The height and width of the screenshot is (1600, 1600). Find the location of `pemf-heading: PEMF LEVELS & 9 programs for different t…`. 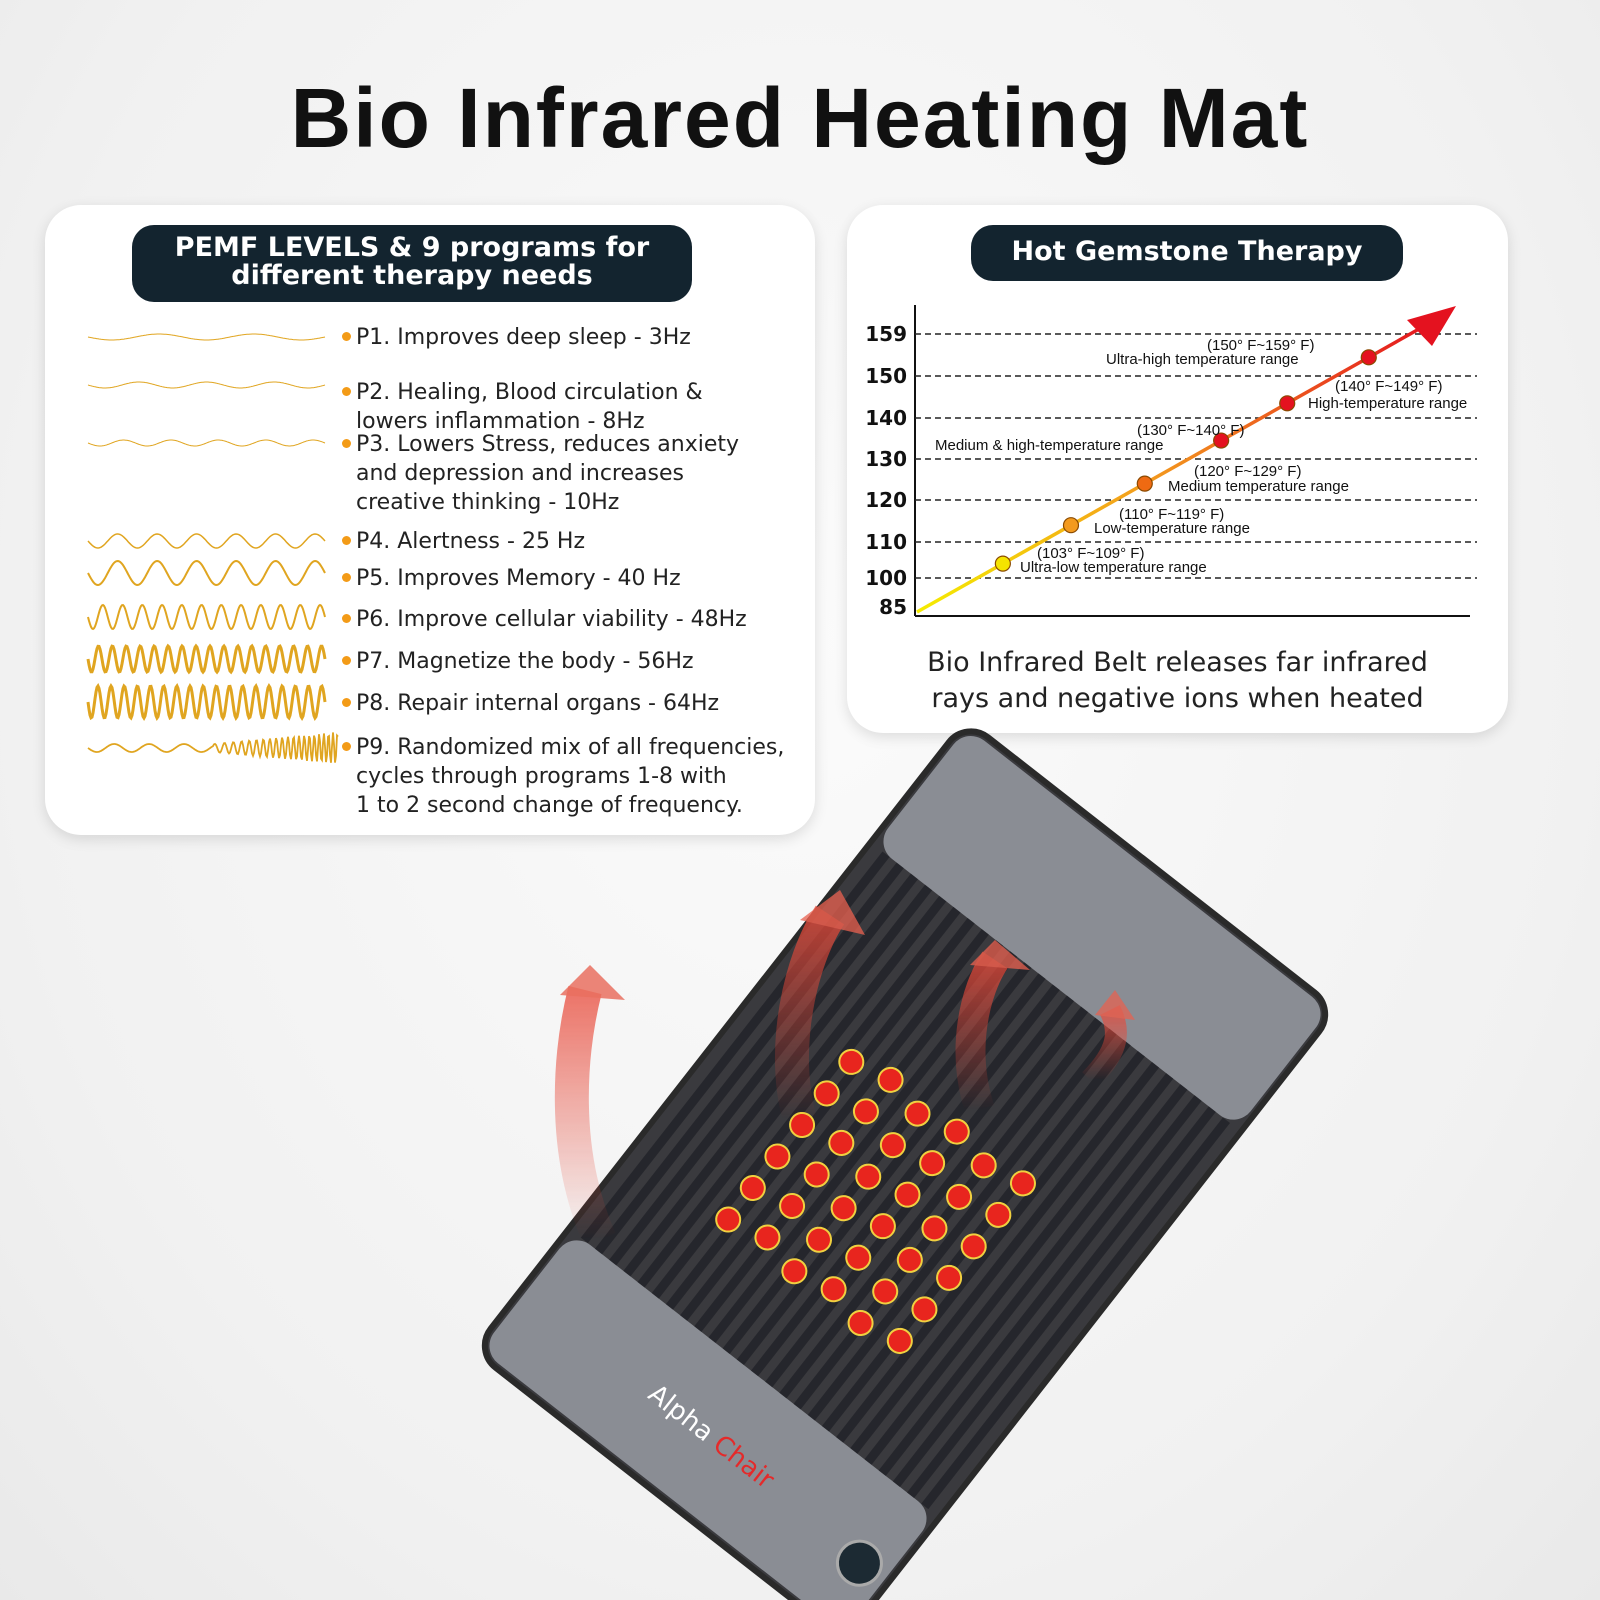

pemf-heading: PEMF LEVELS & 9 programs for different t… is located at coordinates (412, 263).